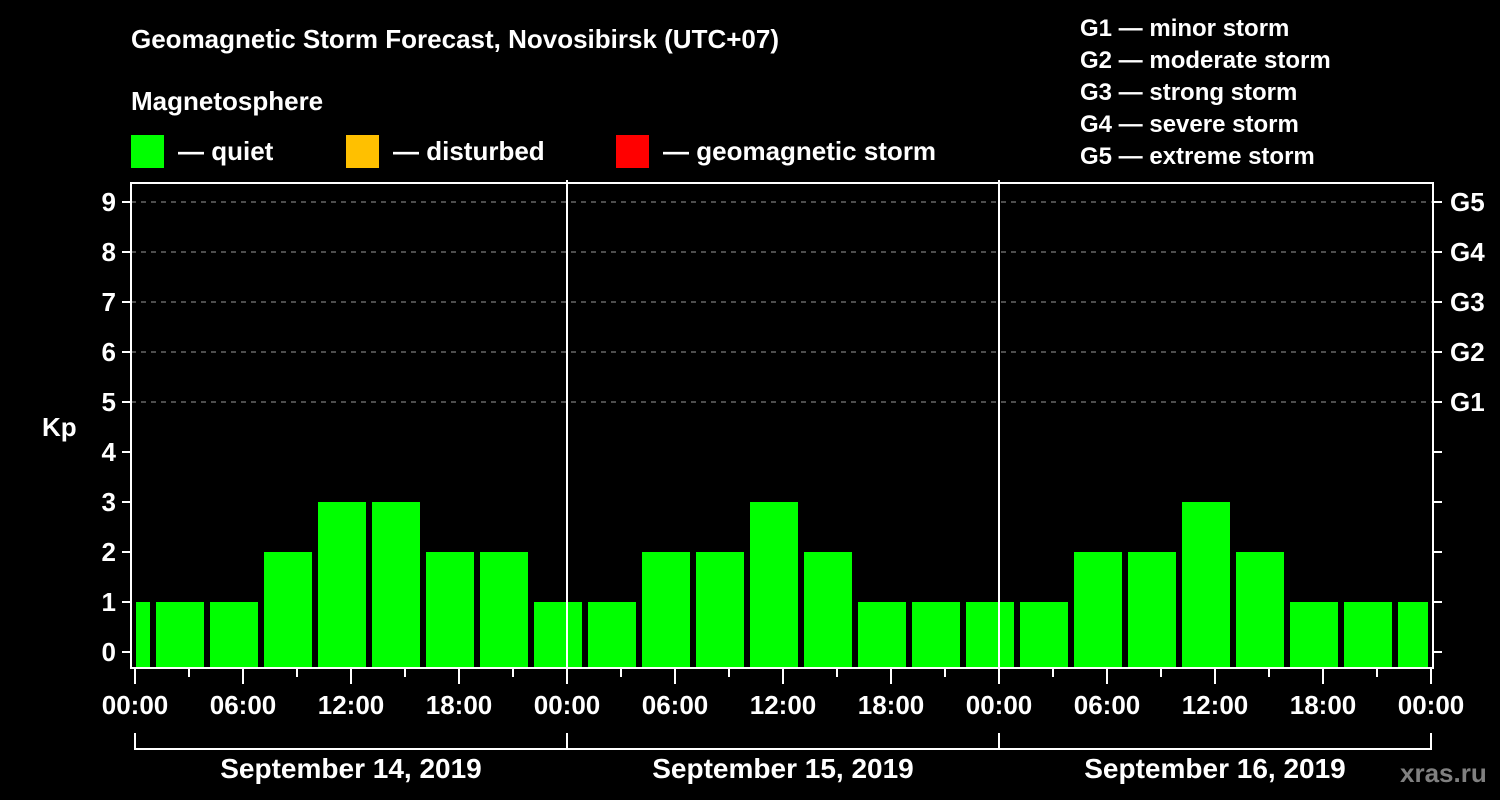 This screenshot has width=1500, height=800. Describe the element at coordinates (147, 151) in the screenshot. I see `quiet-swatch-icon` at that location.